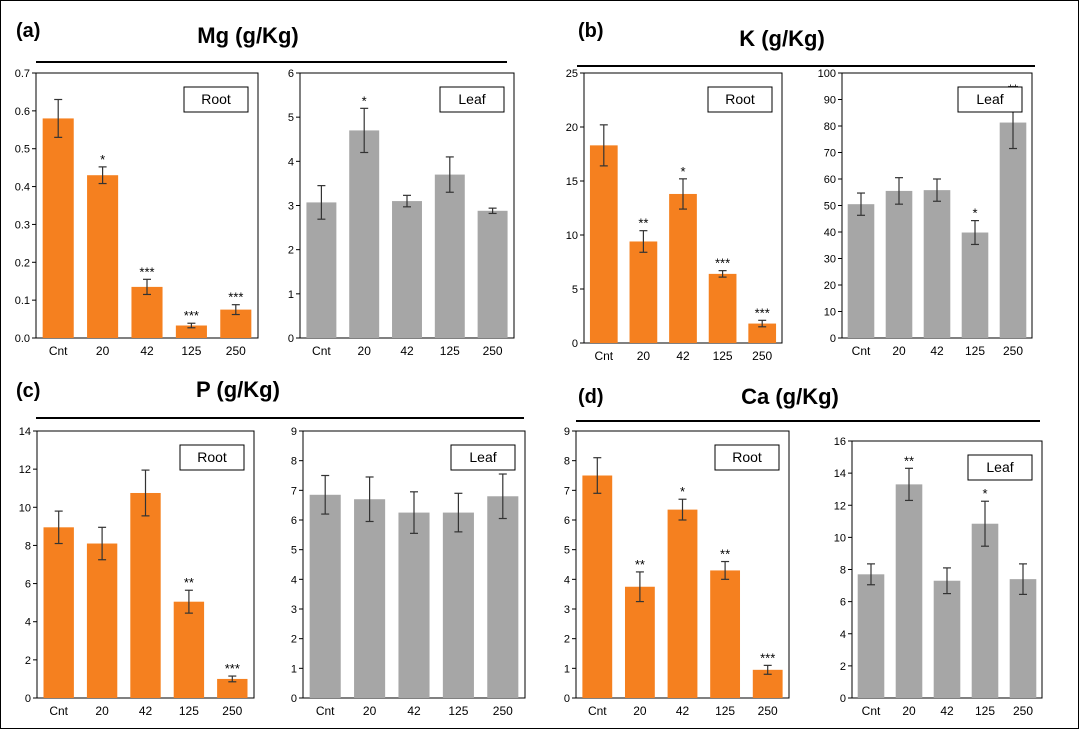 This screenshot has height=730, width=1080. I want to click on panel-c-title: P (g/Kg), so click(238, 389).